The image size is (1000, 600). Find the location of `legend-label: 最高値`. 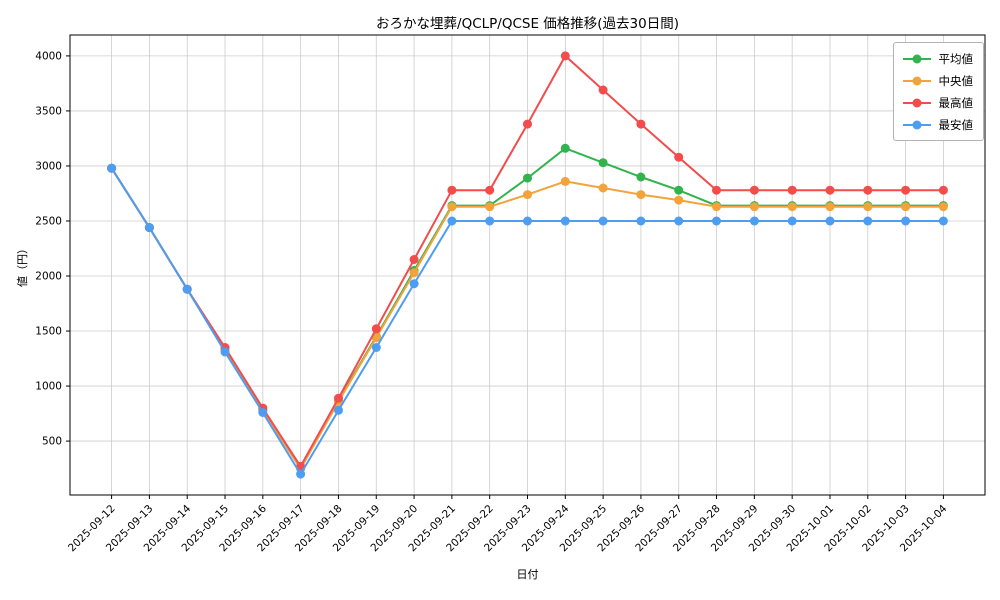

legend-label: 最高値 is located at coordinates (956, 102).